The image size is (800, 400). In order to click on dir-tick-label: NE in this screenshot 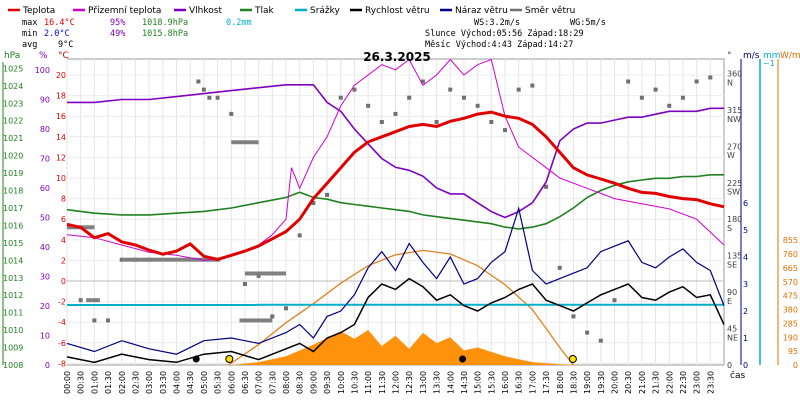, I will do `click(732, 337)`.